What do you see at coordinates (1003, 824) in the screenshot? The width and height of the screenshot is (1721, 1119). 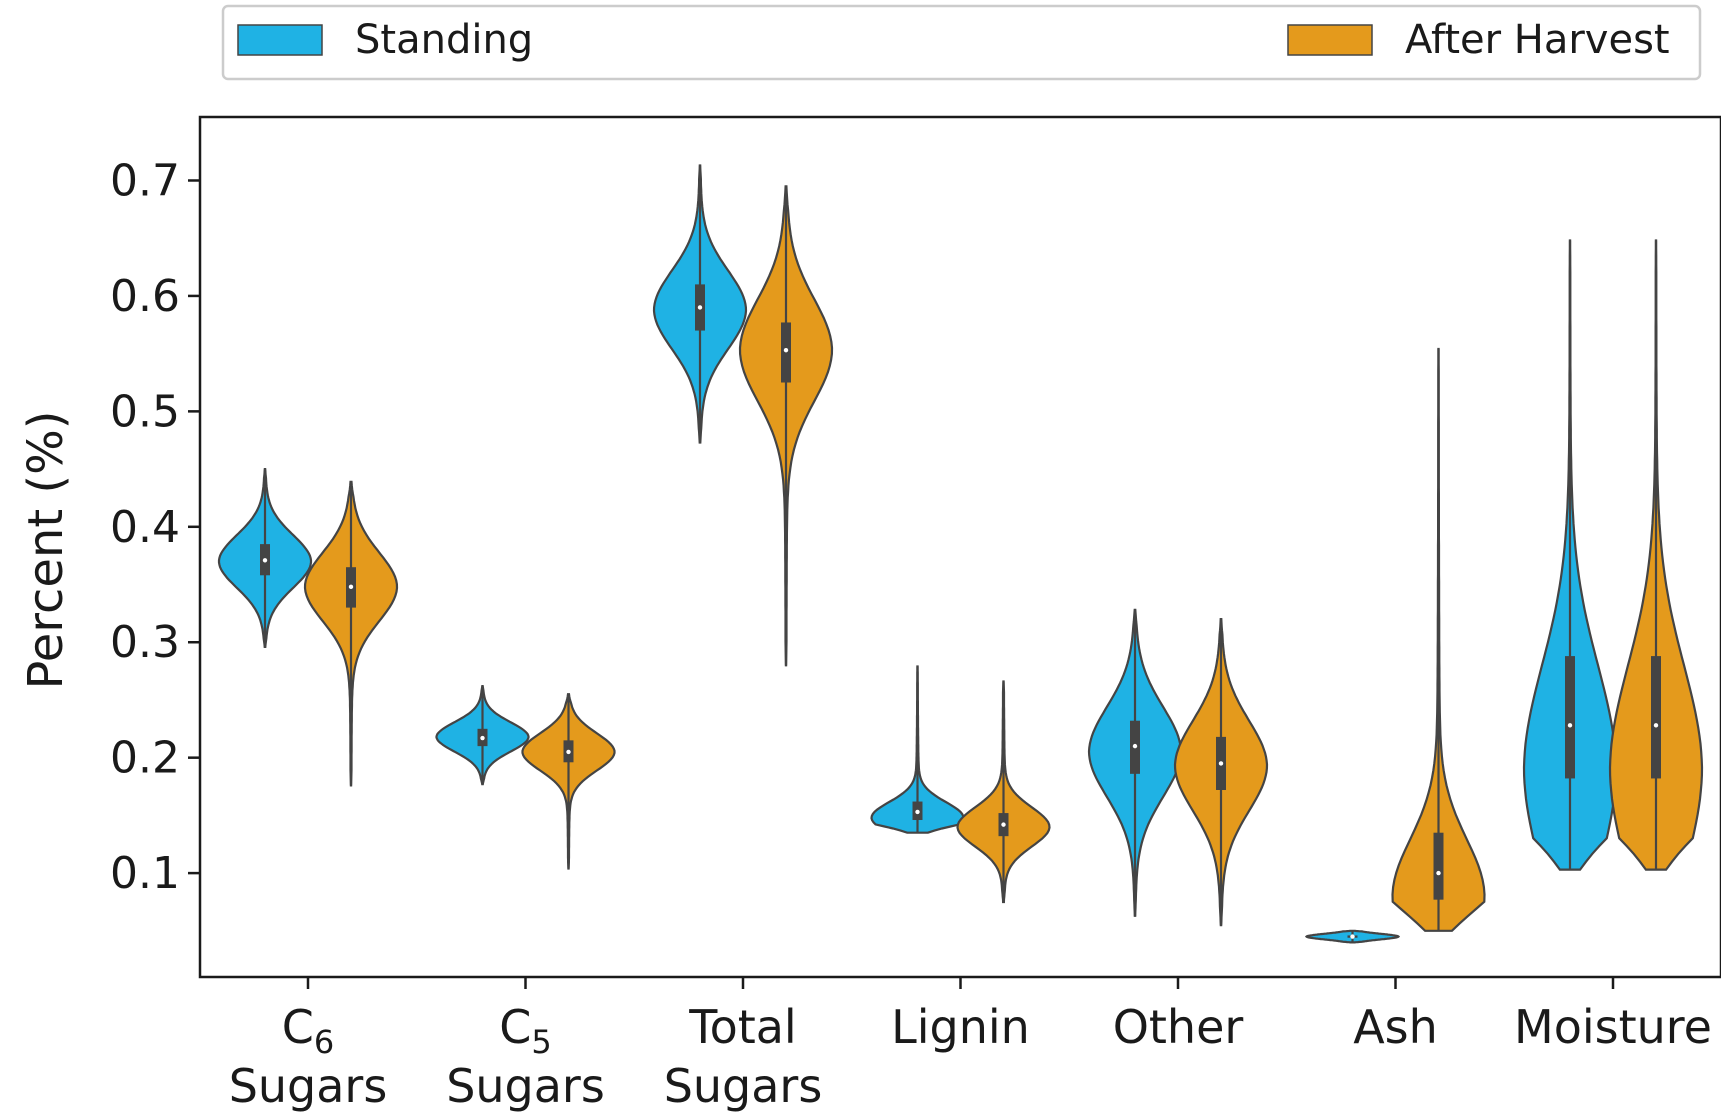 I see `violin-median-after-harvest-lignin` at bounding box center [1003, 824].